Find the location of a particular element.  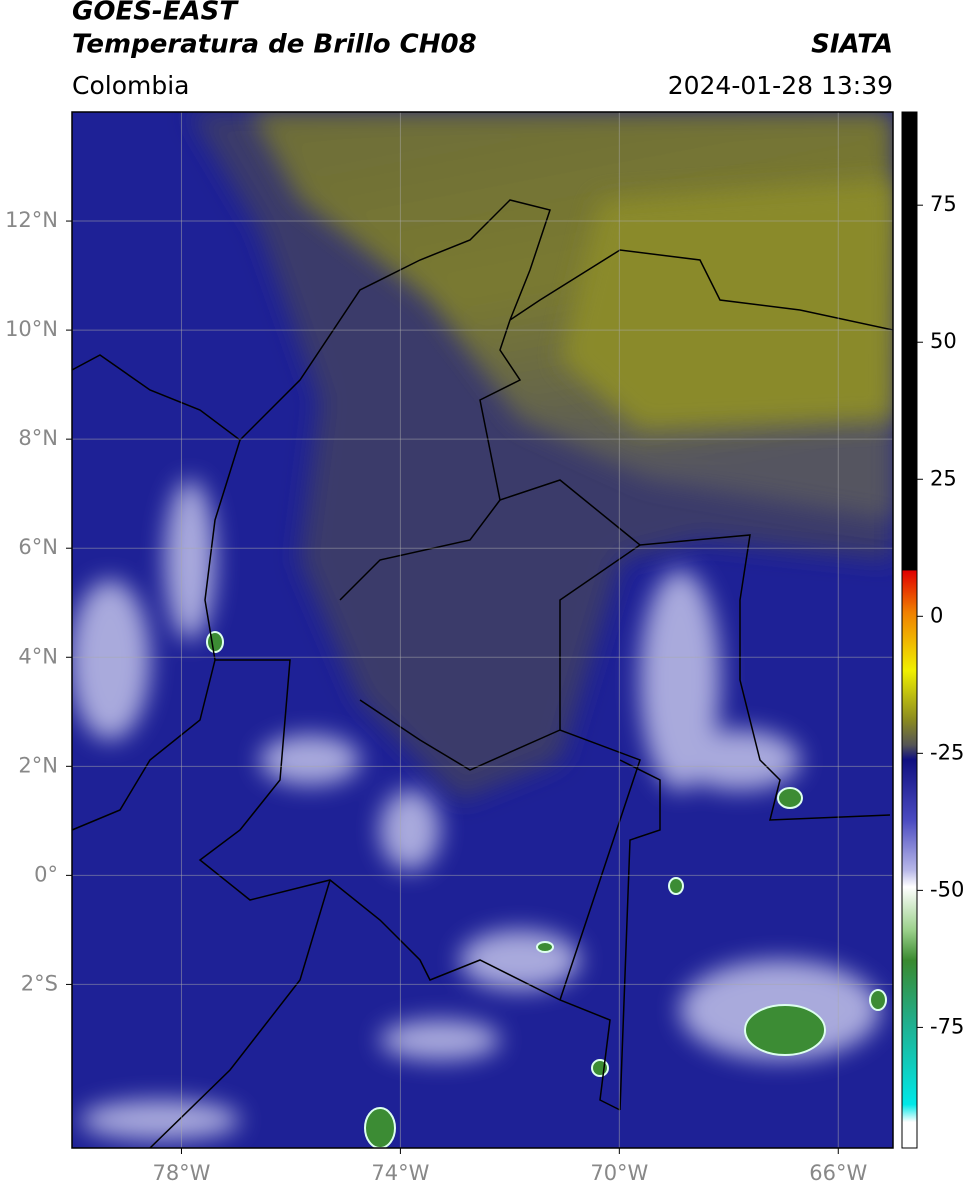

datetime: 2024-01-28 13:39 is located at coordinates (780, 85).